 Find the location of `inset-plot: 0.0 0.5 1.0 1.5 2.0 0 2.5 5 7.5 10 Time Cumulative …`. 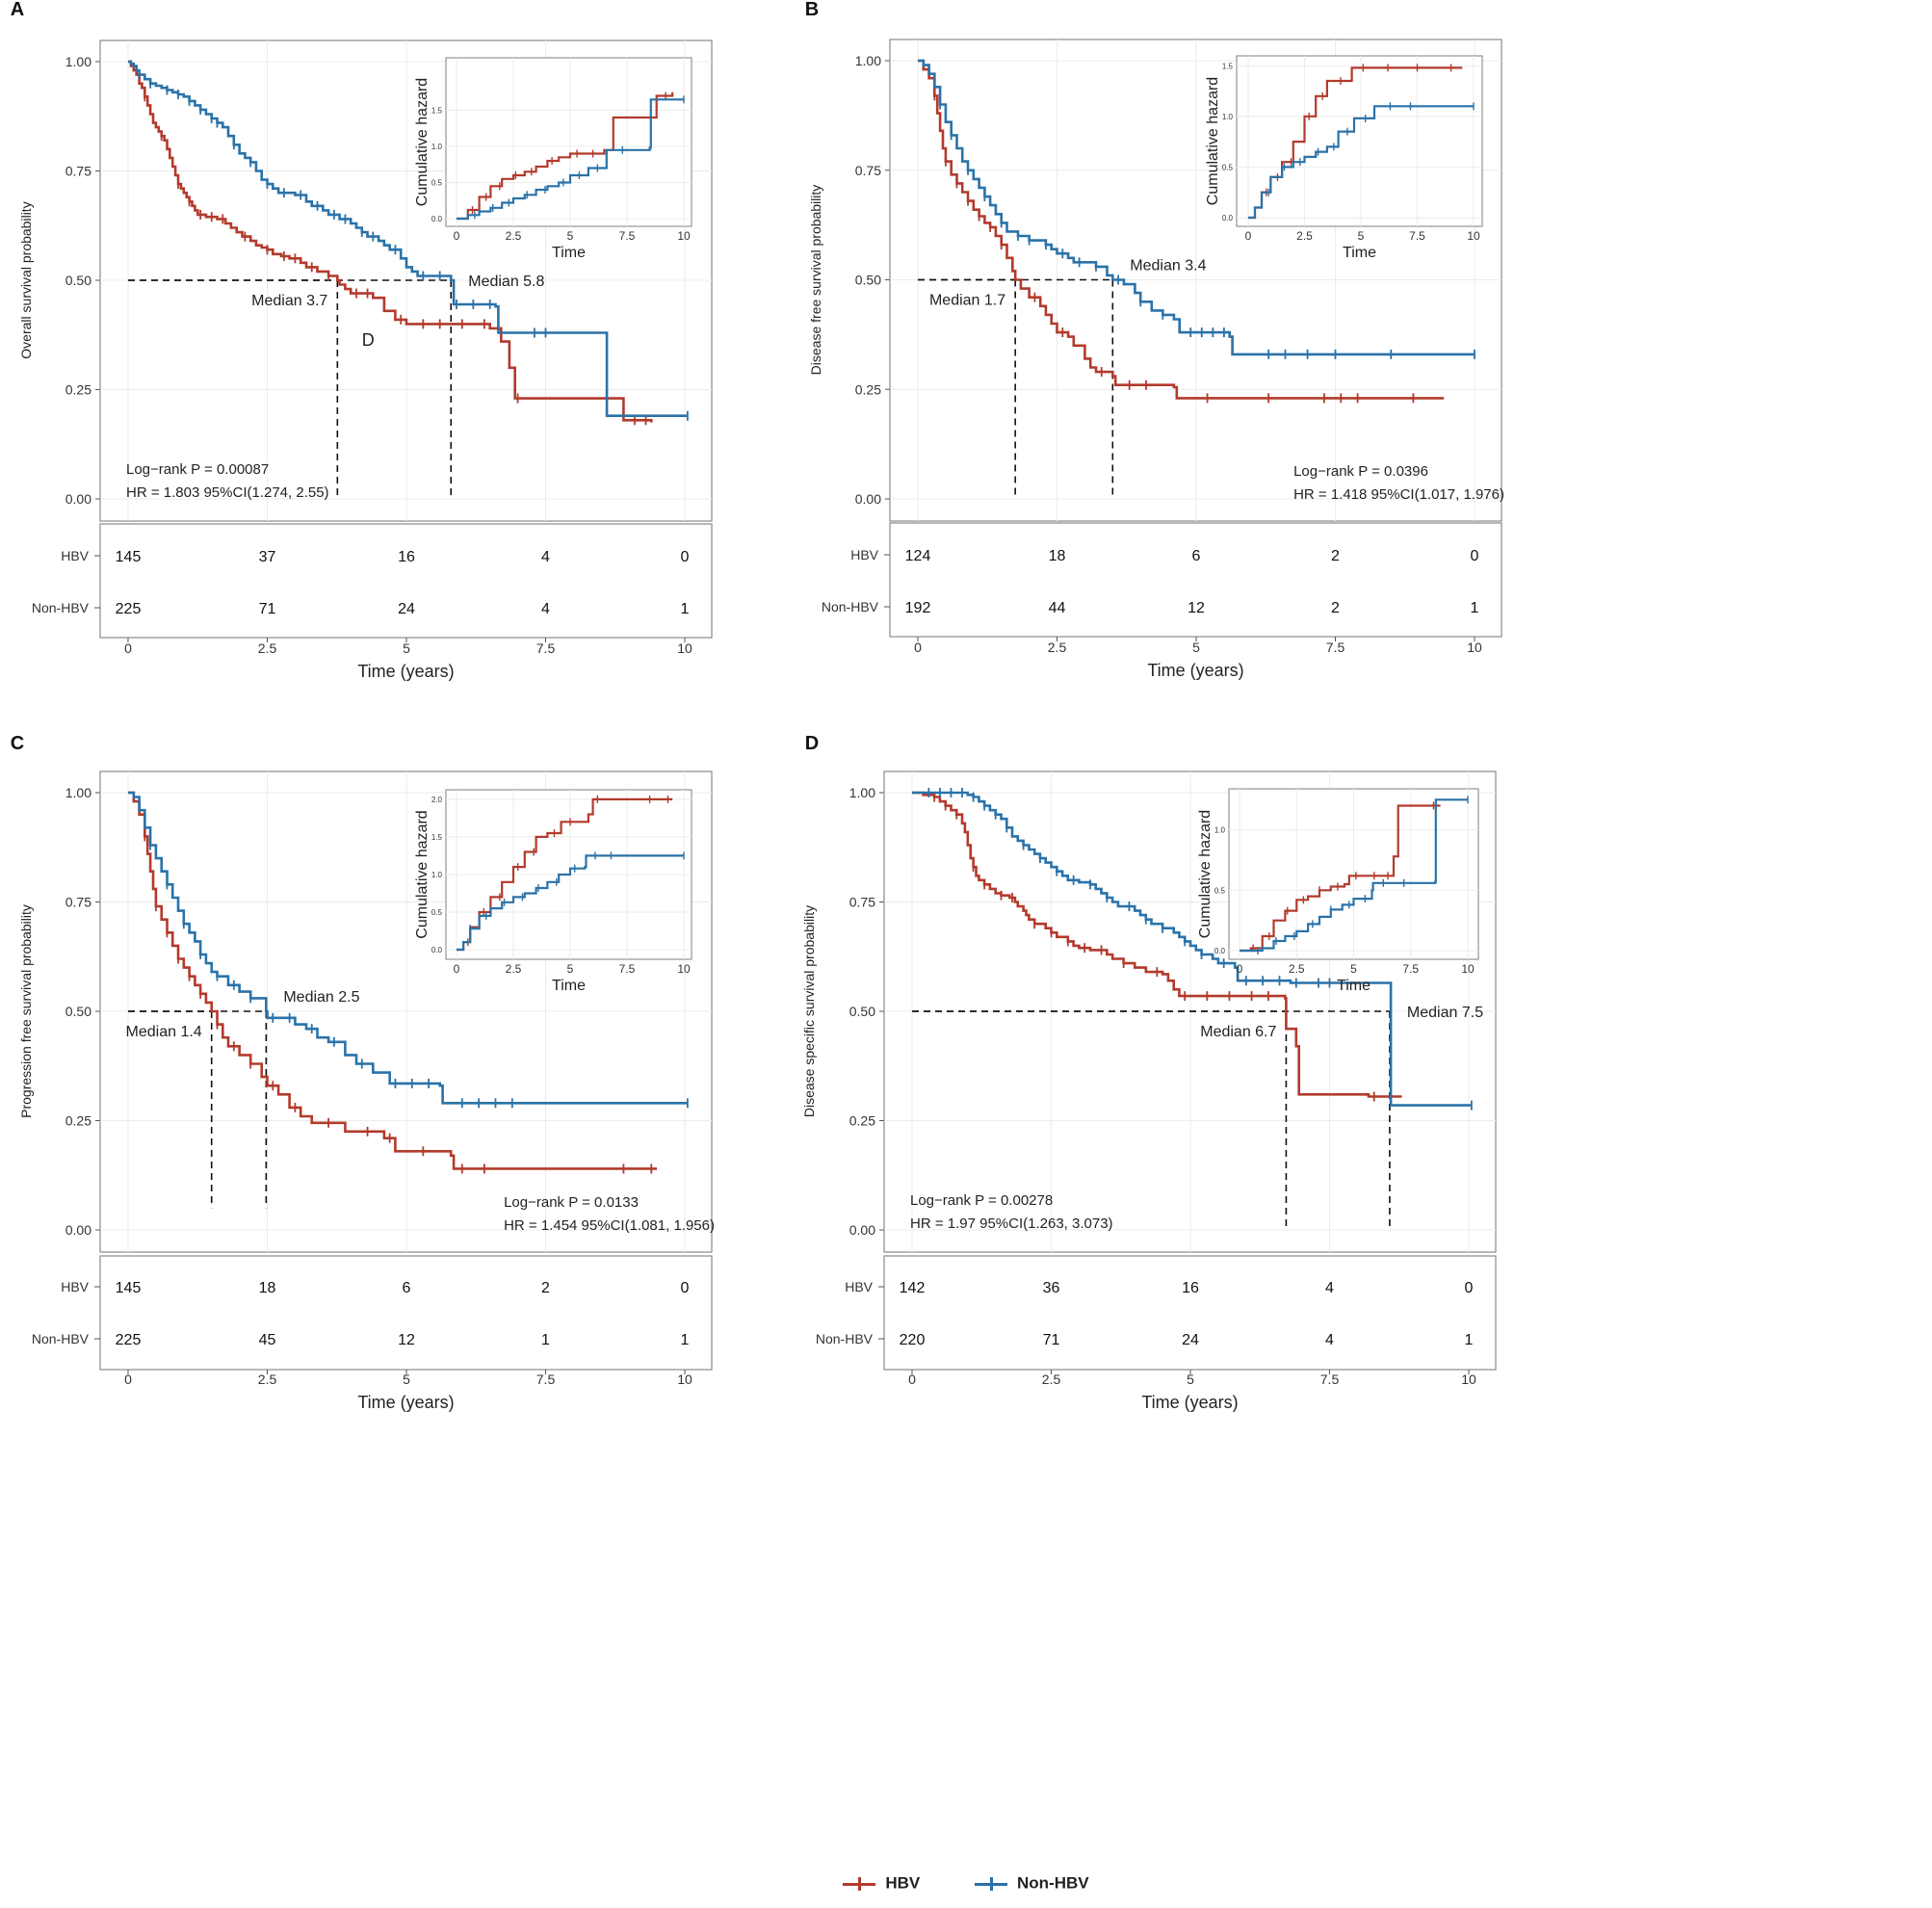

inset-plot: 0.0 0.5 1.0 1.5 2.0 0 2.5 5 7.5 10 Time Cumulative … is located at coordinates (553, 891).